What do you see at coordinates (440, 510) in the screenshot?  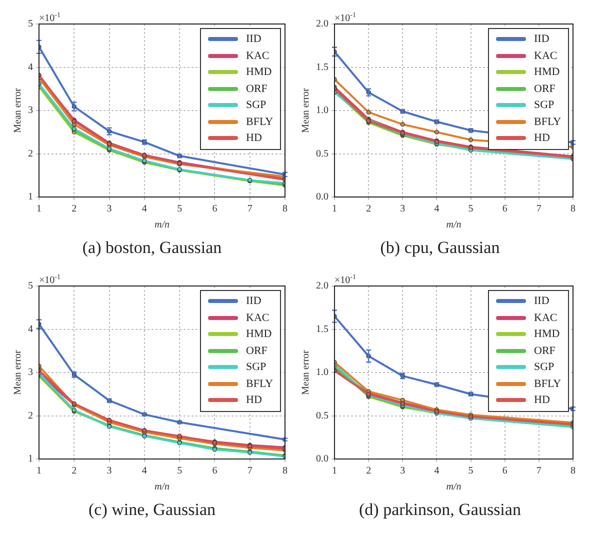 I see `text: (d) parkinson, Gaussian` at bounding box center [440, 510].